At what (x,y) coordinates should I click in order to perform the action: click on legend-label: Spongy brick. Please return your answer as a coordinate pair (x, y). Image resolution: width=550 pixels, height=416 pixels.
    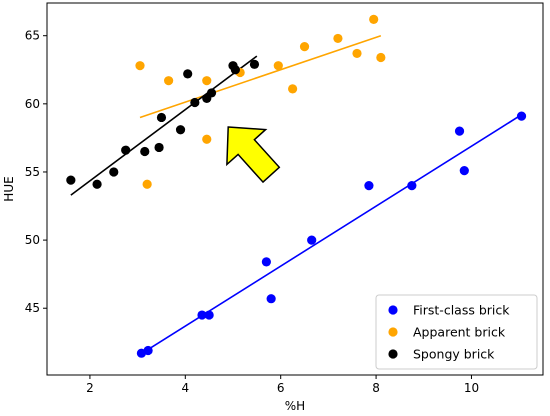
    Looking at the image, I should click on (454, 354).